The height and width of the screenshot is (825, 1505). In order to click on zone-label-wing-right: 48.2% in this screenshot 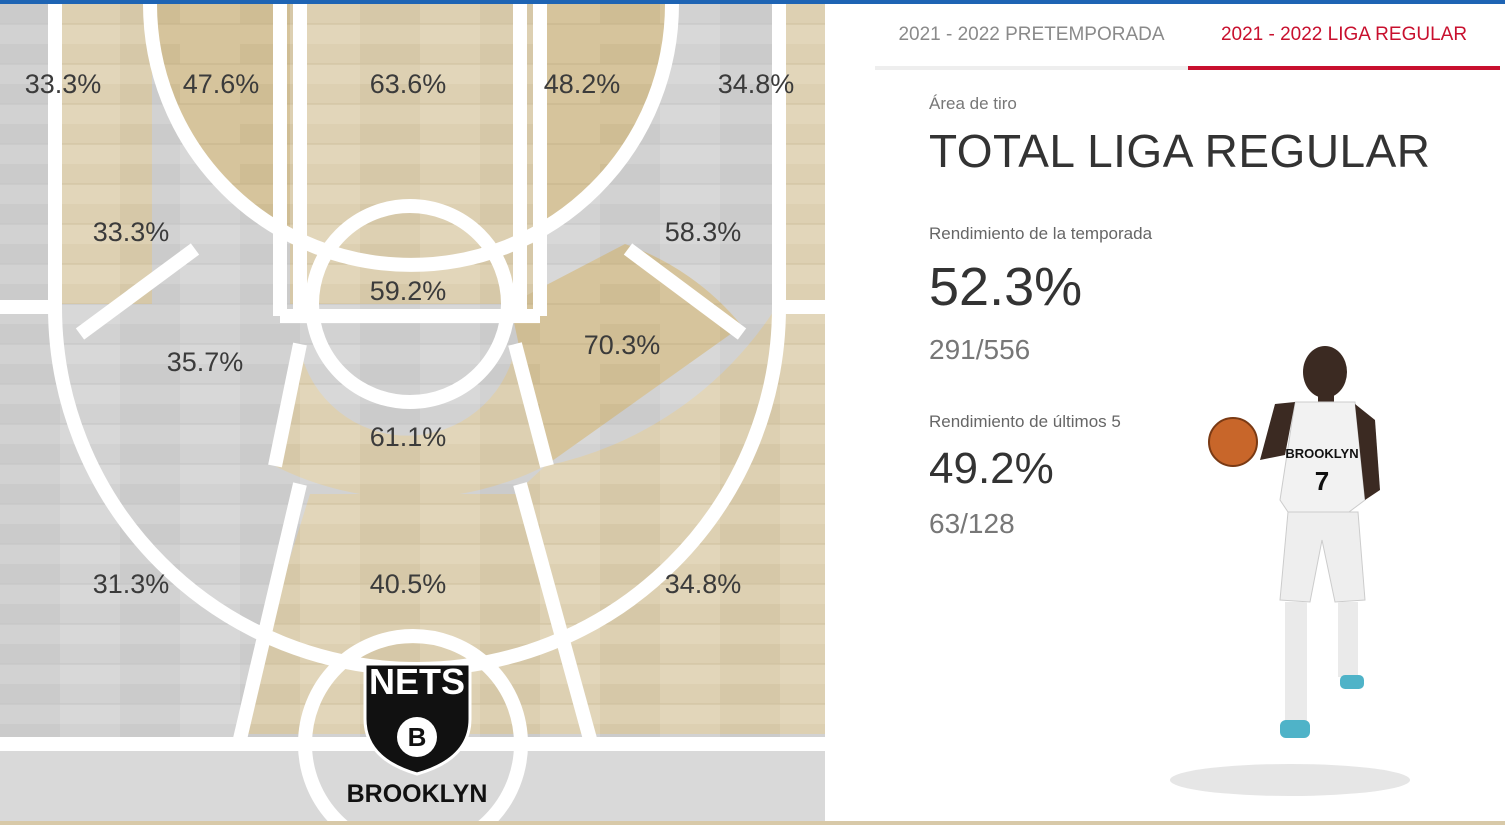, I will do `click(582, 84)`.